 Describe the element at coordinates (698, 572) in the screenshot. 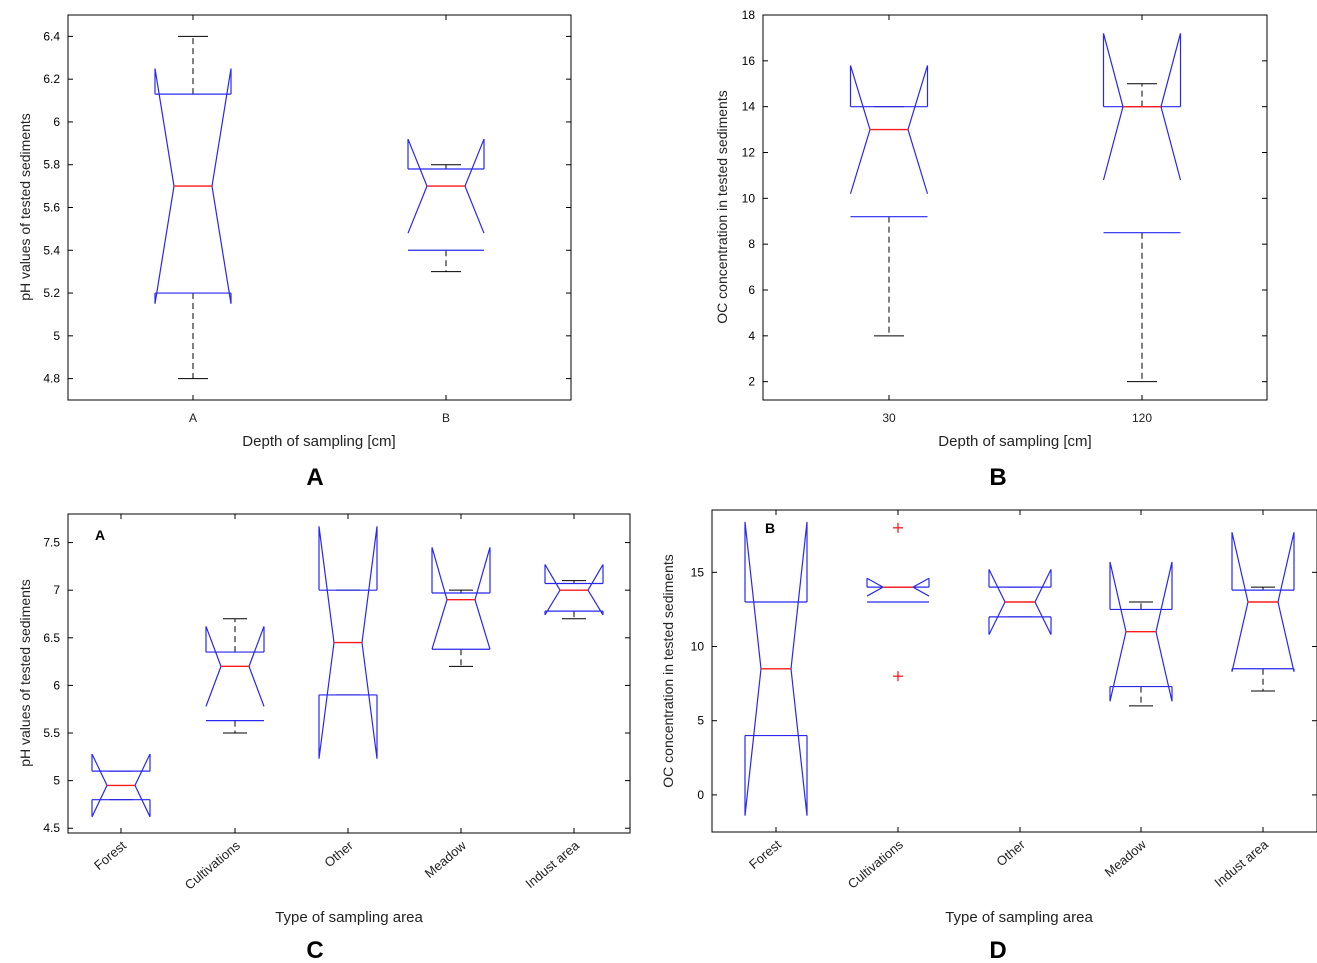

I see `y-tick-label: 15` at that location.